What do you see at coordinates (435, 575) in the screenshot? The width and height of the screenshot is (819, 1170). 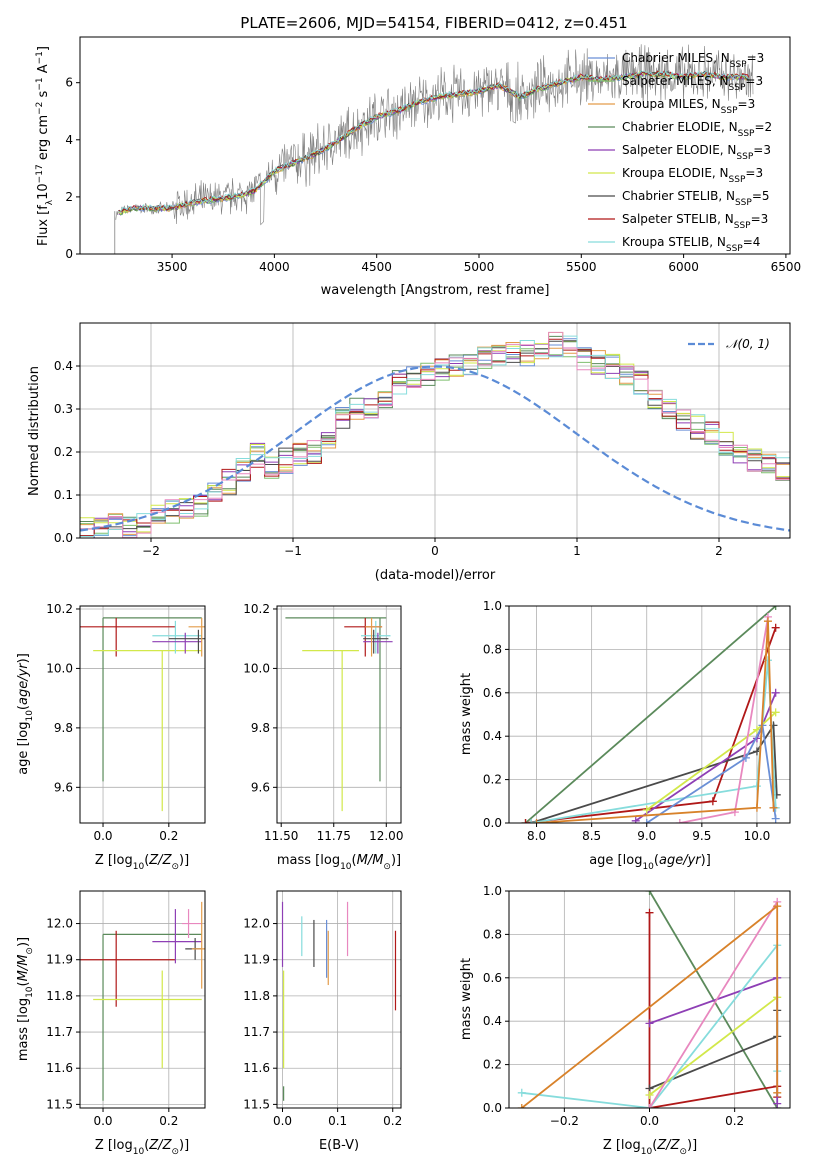 I see `x-axis-label: (data-model)/error` at bounding box center [435, 575].